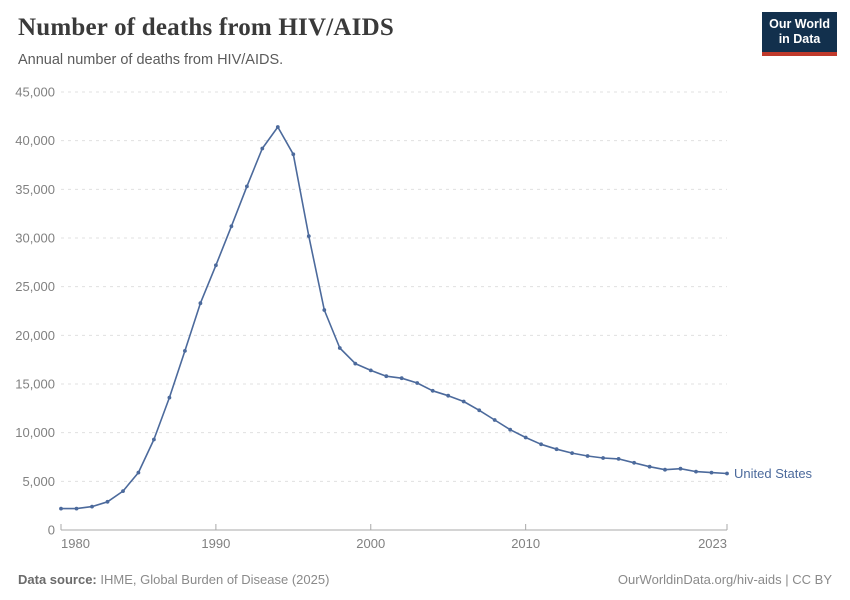 The height and width of the screenshot is (600, 850). Describe the element at coordinates (799, 24) in the screenshot. I see `owid-logo-line1: Our World` at that location.